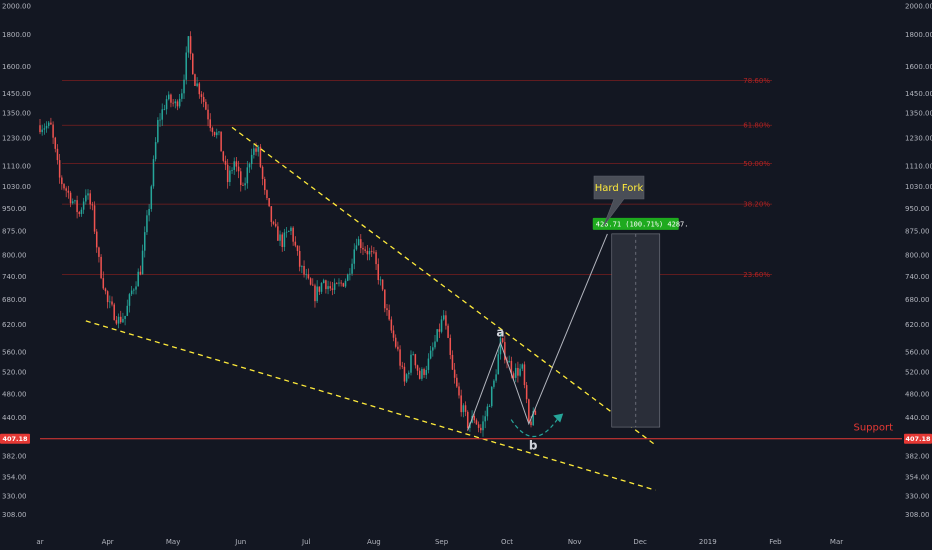  Describe the element at coordinates (466, 541) in the screenshot. I see `x-axis: ar Apr May Jun Jul Aug Sep Oct Nov Dec 2019 Feb Mar` at that location.